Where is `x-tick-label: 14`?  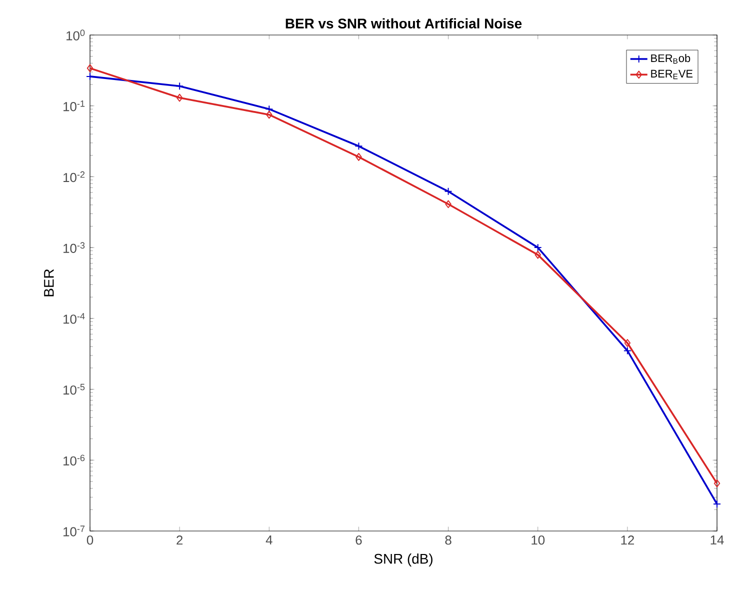
x-tick-label: 14 is located at coordinates (717, 540).